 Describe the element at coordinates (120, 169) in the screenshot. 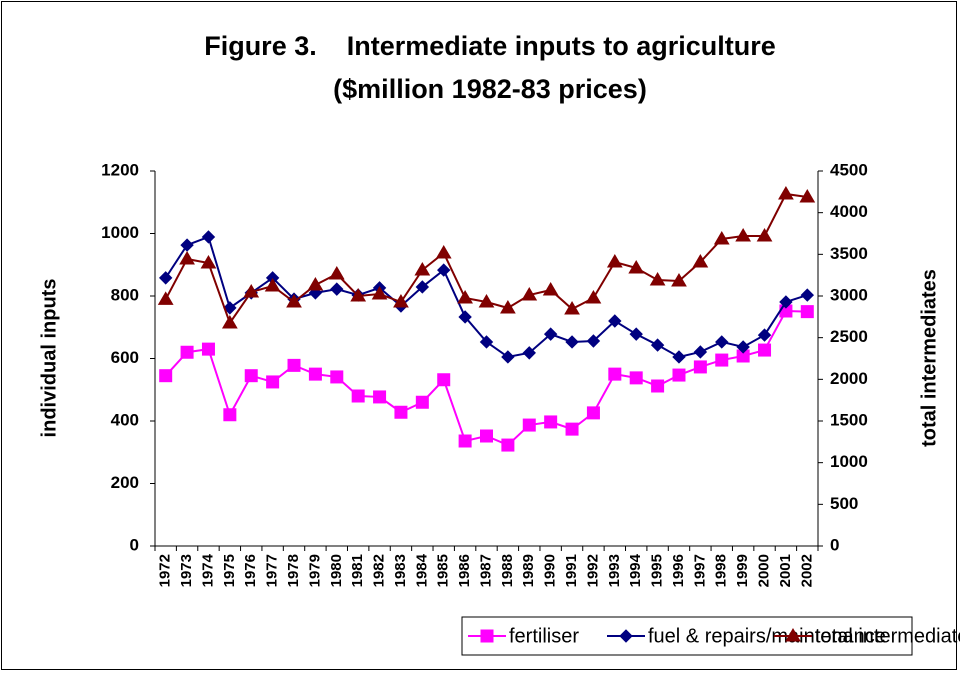

I see `y-tick-label: 1200` at that location.